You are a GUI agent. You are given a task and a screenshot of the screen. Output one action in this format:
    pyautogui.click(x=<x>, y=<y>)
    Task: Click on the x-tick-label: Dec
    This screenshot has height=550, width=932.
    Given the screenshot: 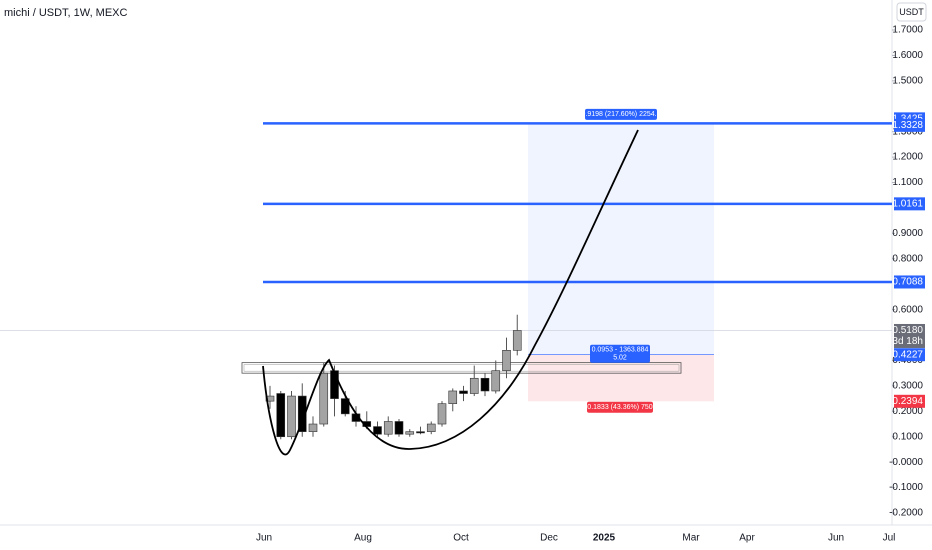 What is the action you would take?
    pyautogui.click(x=549, y=538)
    